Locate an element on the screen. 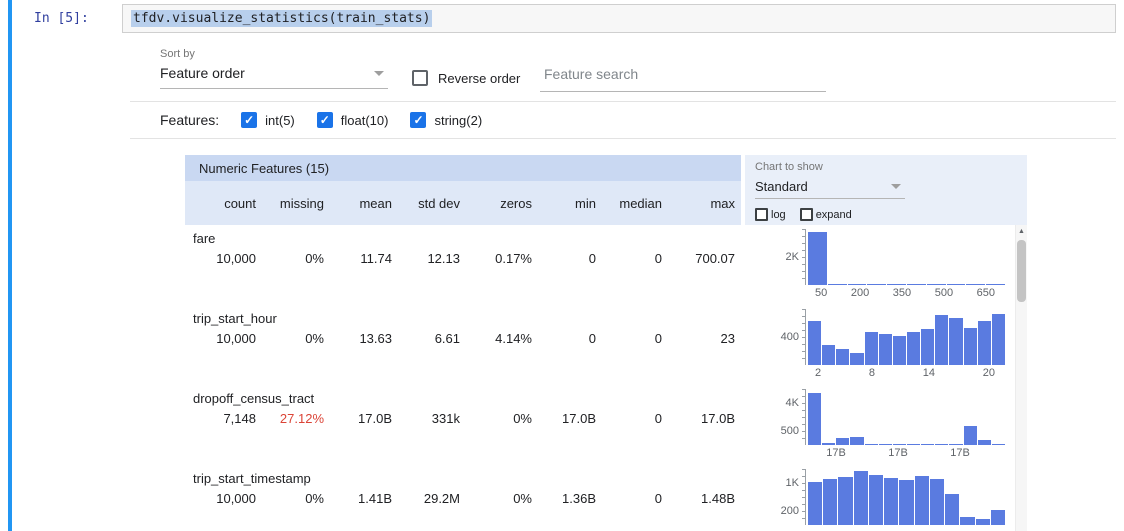  stat-cell: 11.74 is located at coordinates (376, 258).